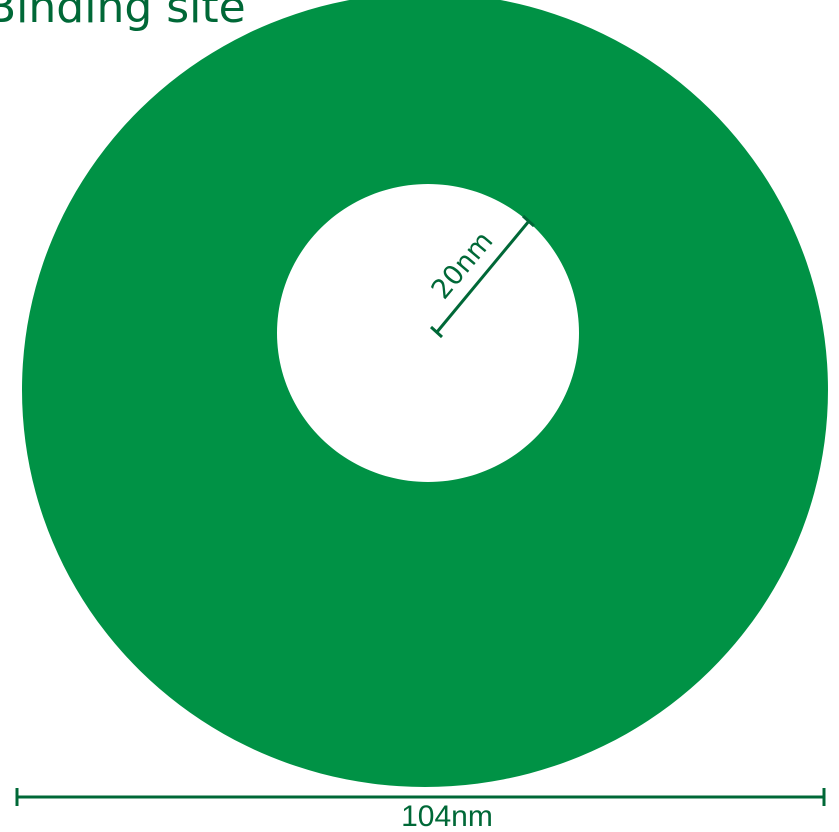  What do you see at coordinates (123, 16) in the screenshot?
I see `diagram-title: Binding site` at bounding box center [123, 16].